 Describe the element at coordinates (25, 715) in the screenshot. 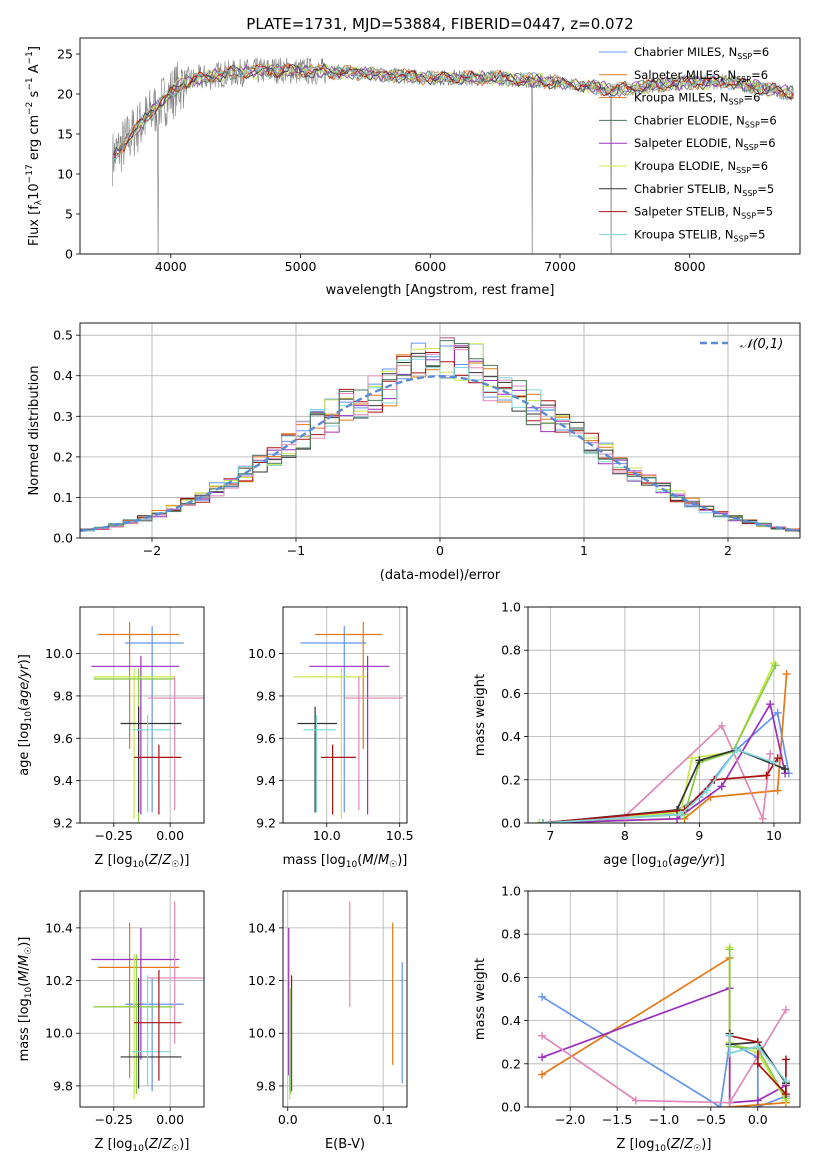

I see `y-axis-label: age [log10(age/yr)]` at that location.